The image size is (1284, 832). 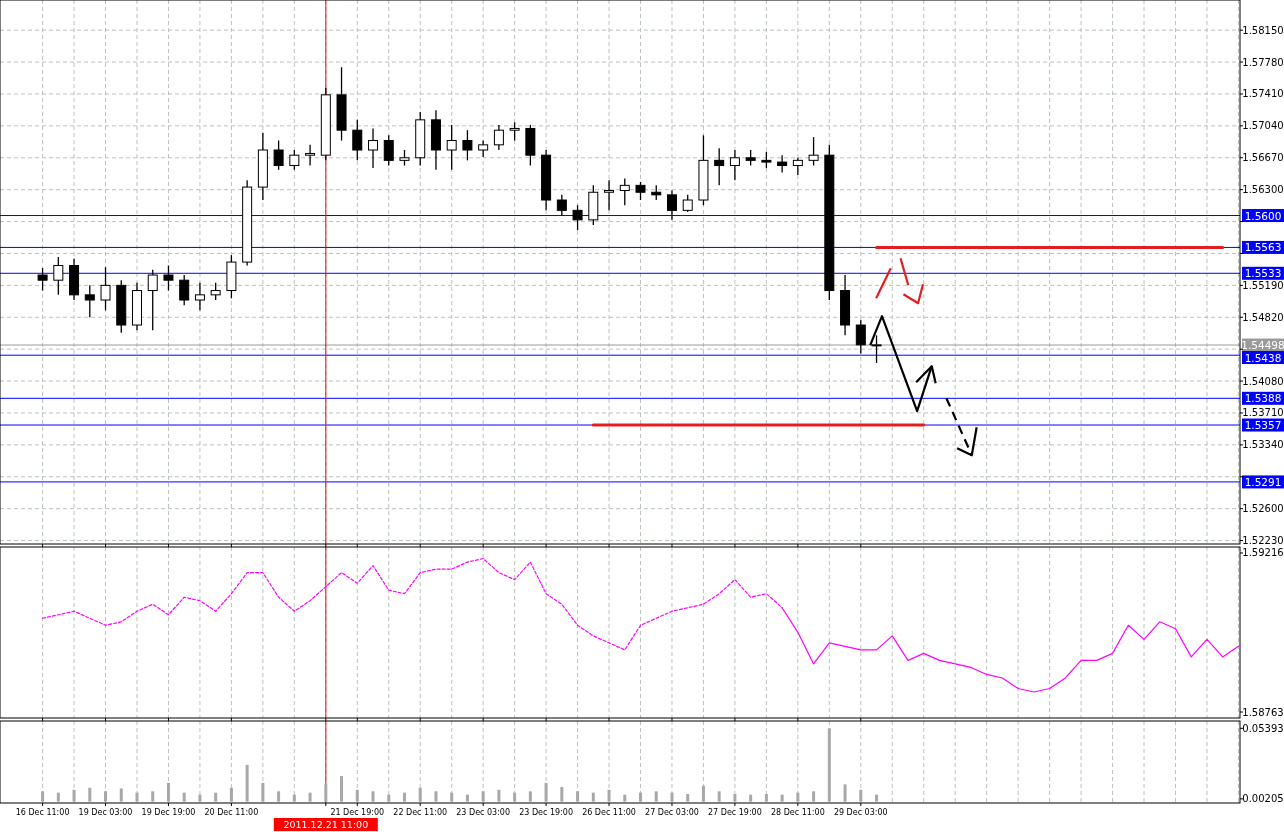 I want to click on ref-line-label: 1.5438, so click(x=1263, y=357).